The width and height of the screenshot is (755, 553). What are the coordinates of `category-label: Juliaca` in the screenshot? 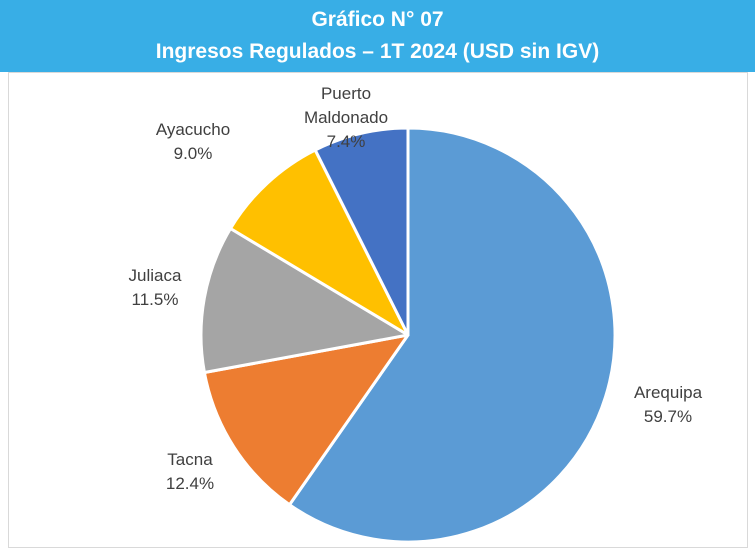 It's located at (155, 275).